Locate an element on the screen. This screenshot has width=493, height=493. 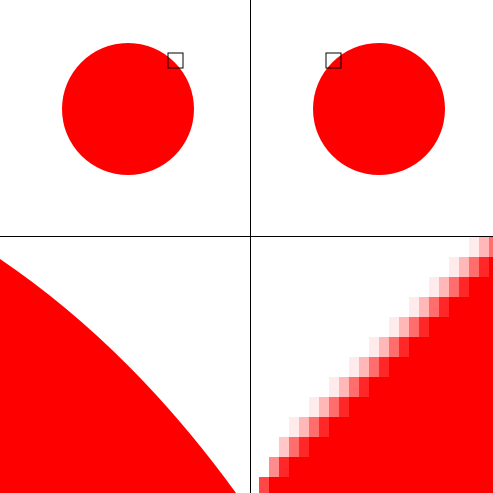
vertical-divider is located at coordinates (250, 246).